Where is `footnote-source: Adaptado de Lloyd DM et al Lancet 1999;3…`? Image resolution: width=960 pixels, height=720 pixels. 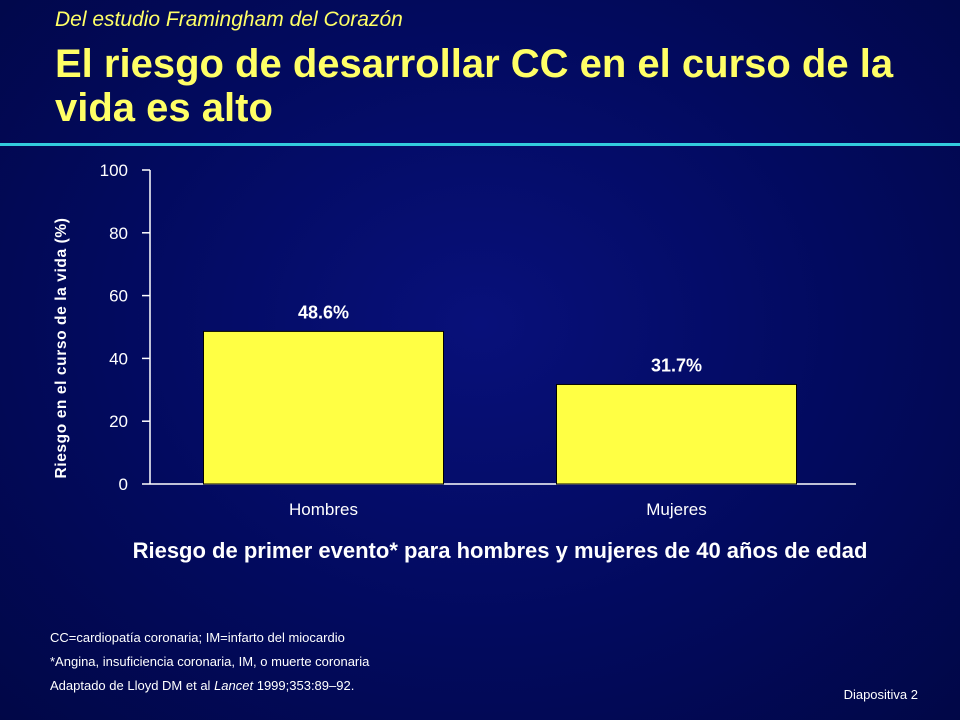 footnote-source: Adaptado de Lloyd DM et al Lancet 1999;3… is located at coordinates (209, 686).